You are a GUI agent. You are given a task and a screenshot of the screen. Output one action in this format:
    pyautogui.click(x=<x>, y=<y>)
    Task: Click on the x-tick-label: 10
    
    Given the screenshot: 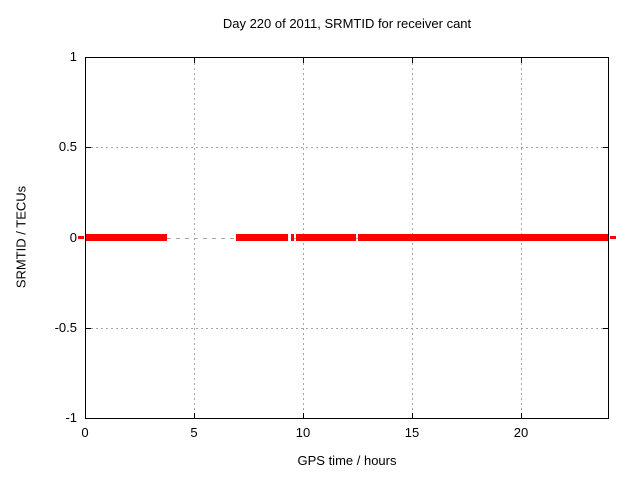 What is the action you would take?
    pyautogui.click(x=303, y=432)
    